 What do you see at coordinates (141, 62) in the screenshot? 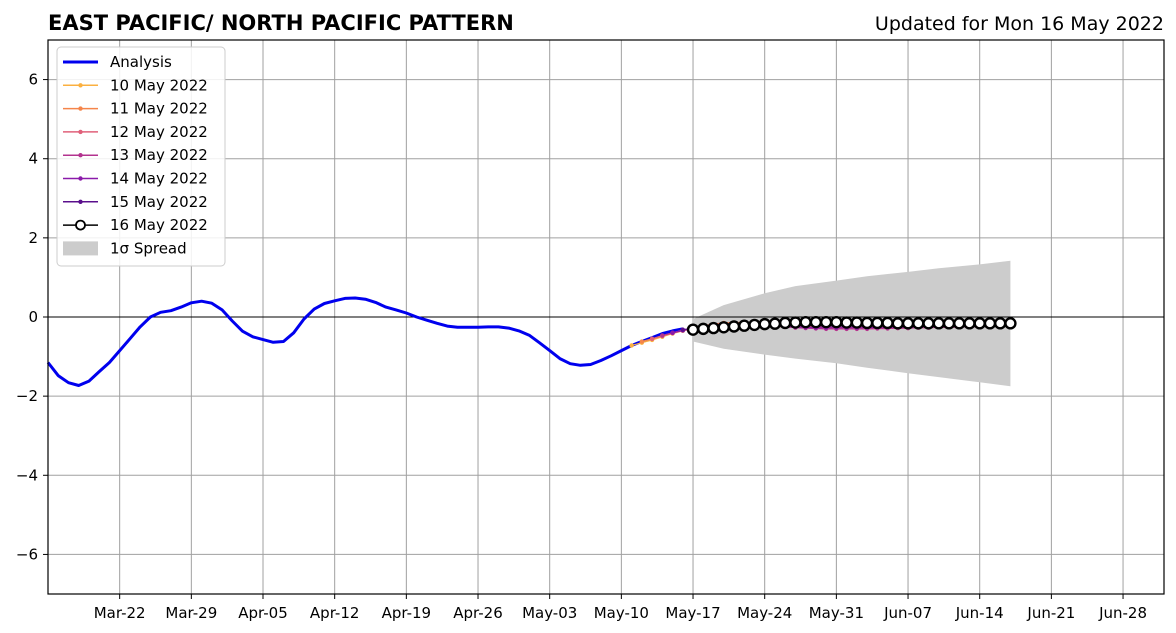
I see `legend-label: Analysis` at bounding box center [141, 62].